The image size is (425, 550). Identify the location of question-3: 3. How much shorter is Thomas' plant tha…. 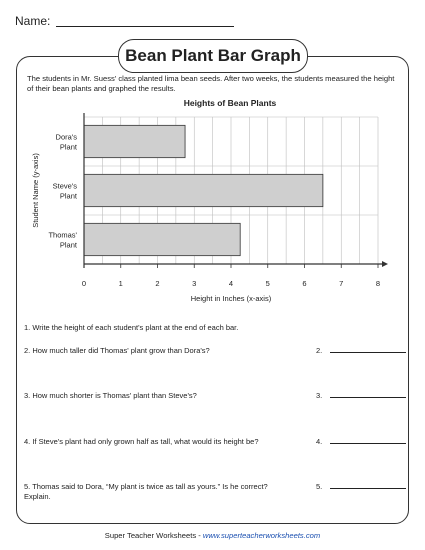
(110, 395).